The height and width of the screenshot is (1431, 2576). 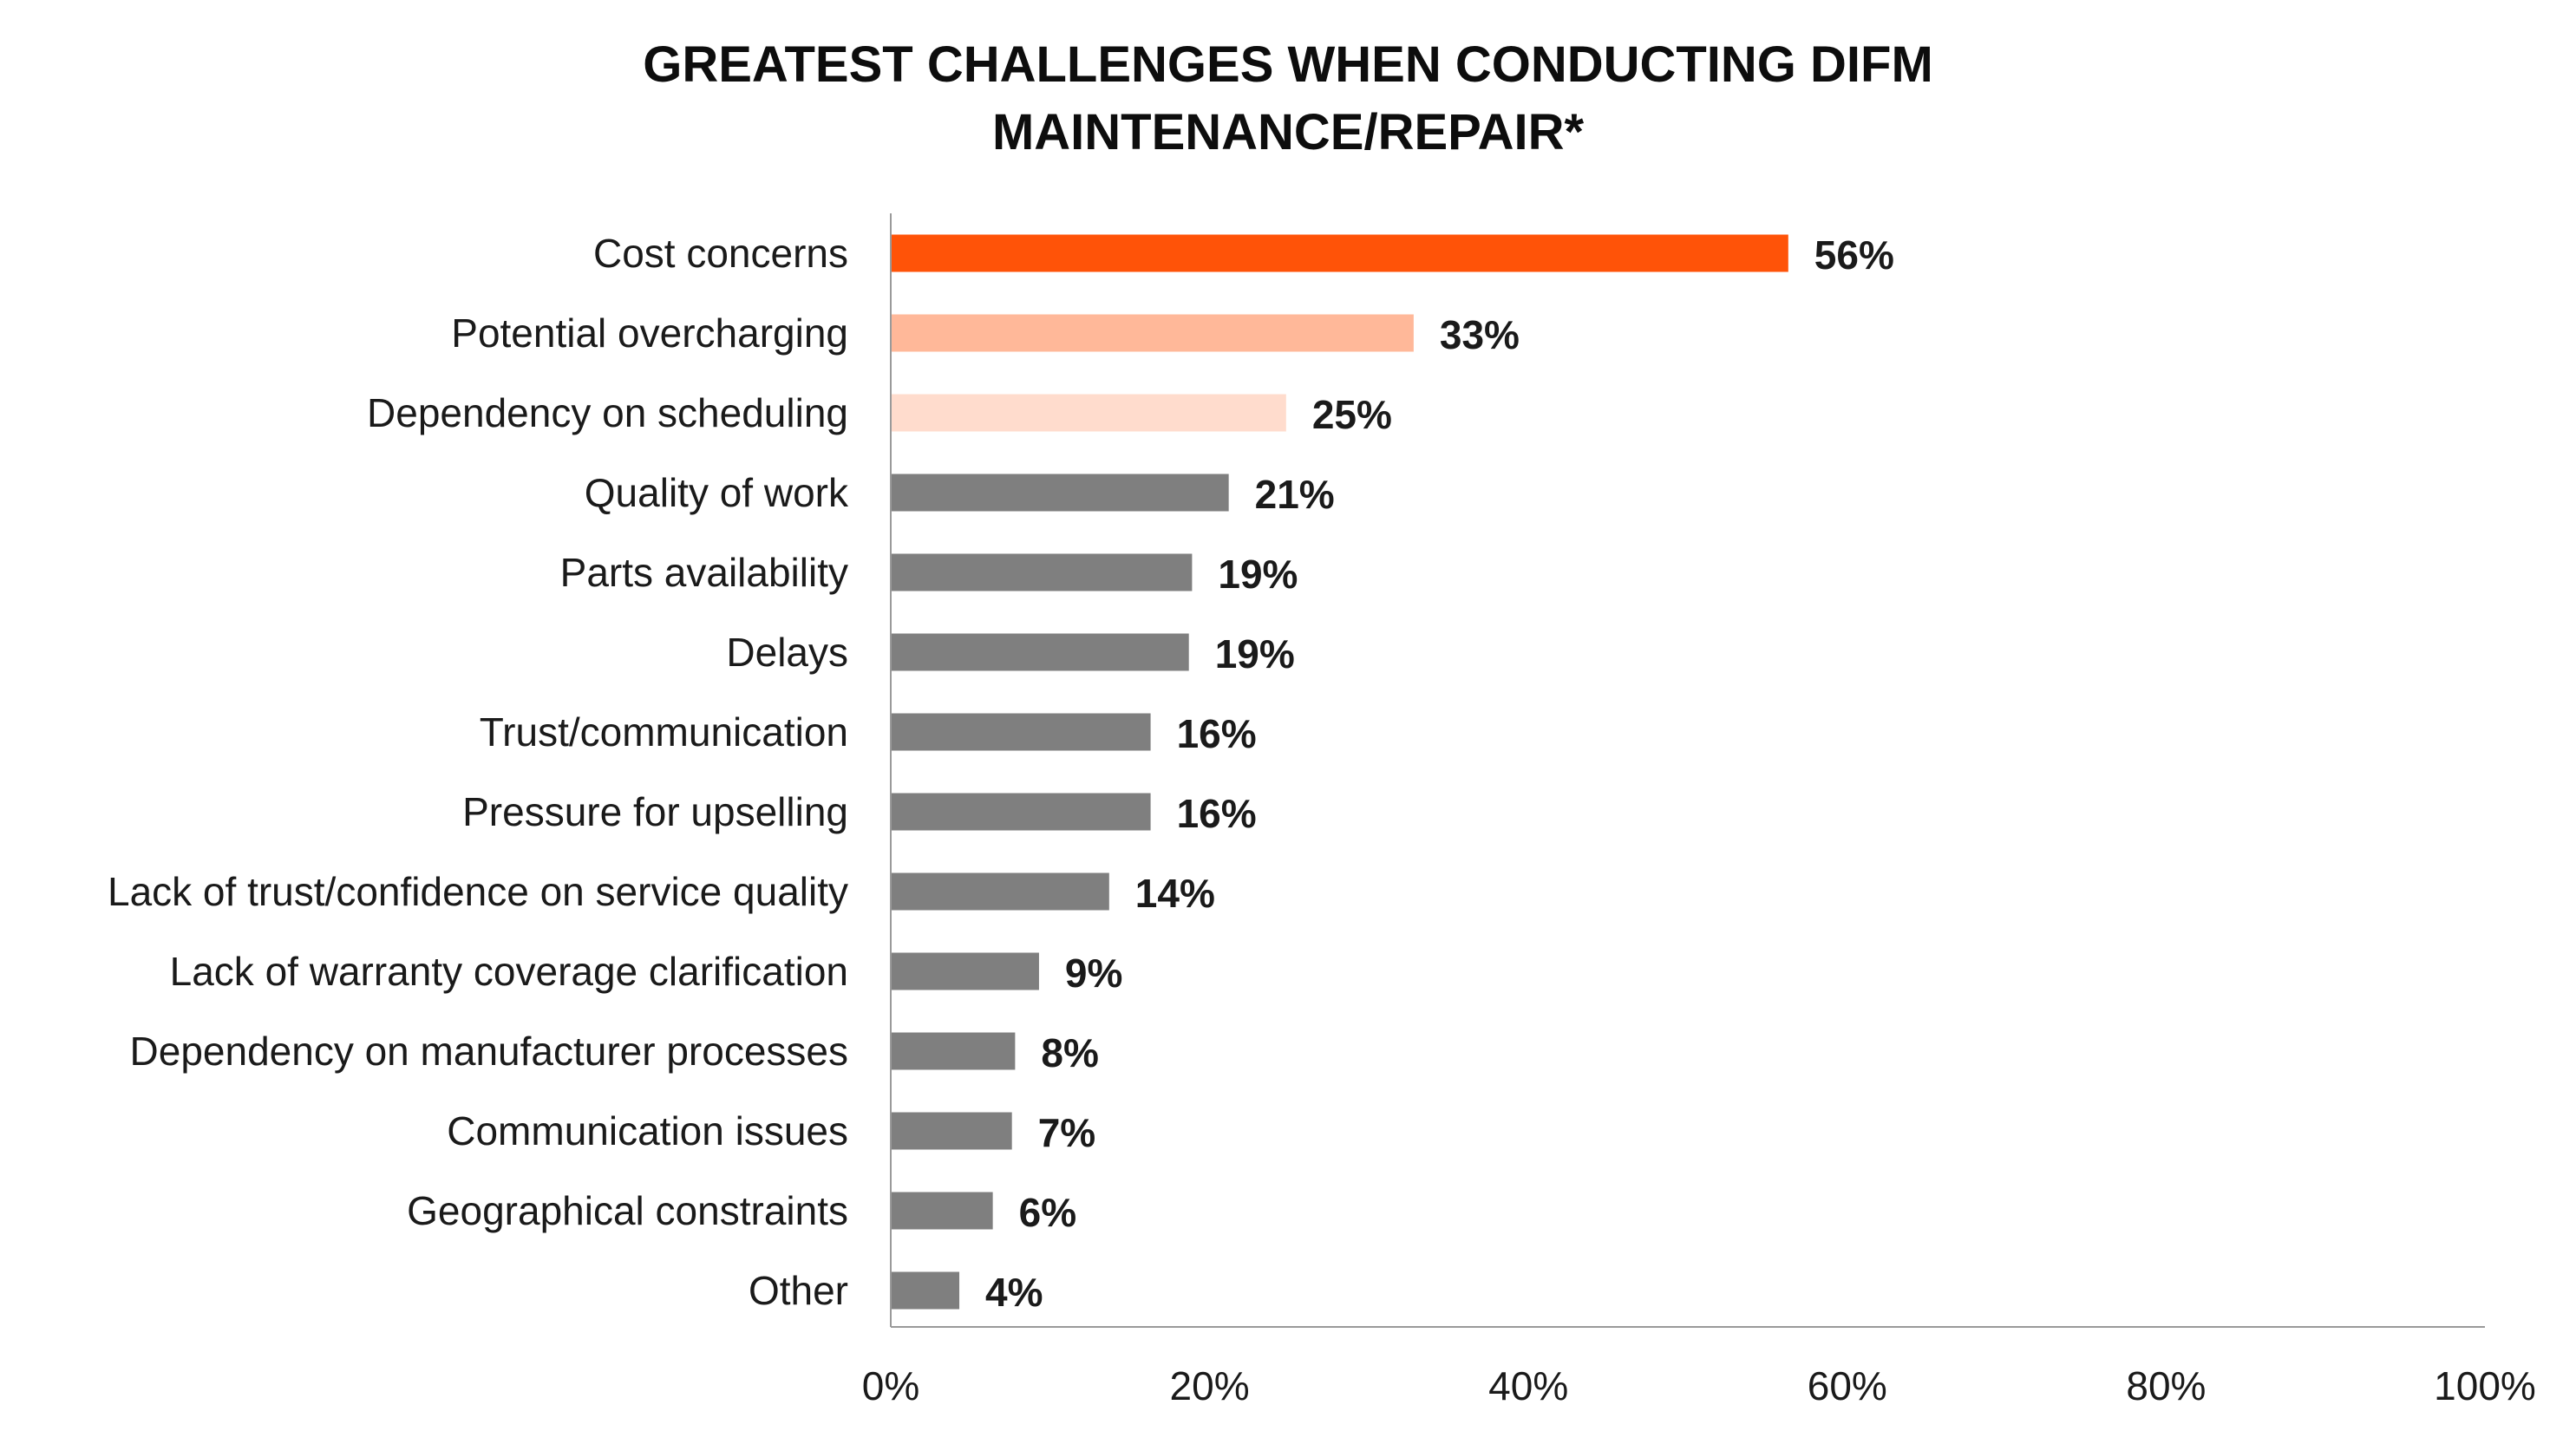 I want to click on category-label-quality-of-work: Quality of work, so click(x=717, y=492).